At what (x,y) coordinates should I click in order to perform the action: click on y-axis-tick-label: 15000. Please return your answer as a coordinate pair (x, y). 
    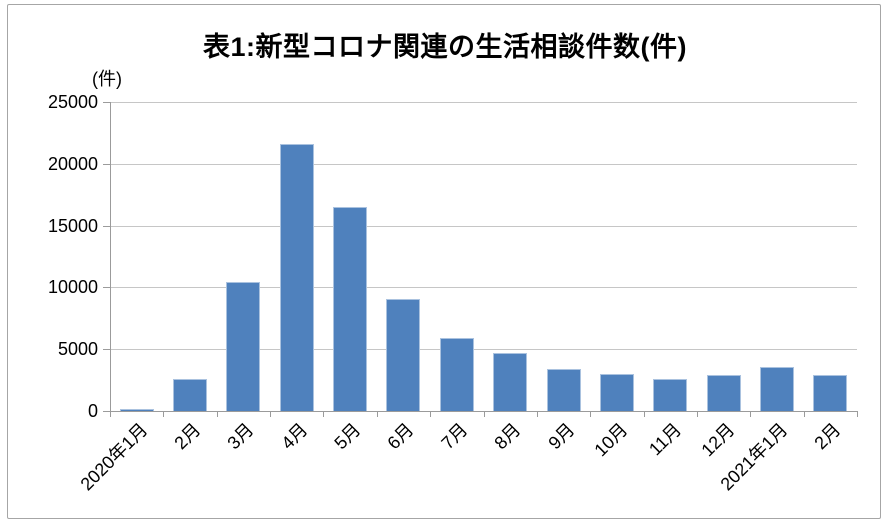
    Looking at the image, I should click on (72, 225).